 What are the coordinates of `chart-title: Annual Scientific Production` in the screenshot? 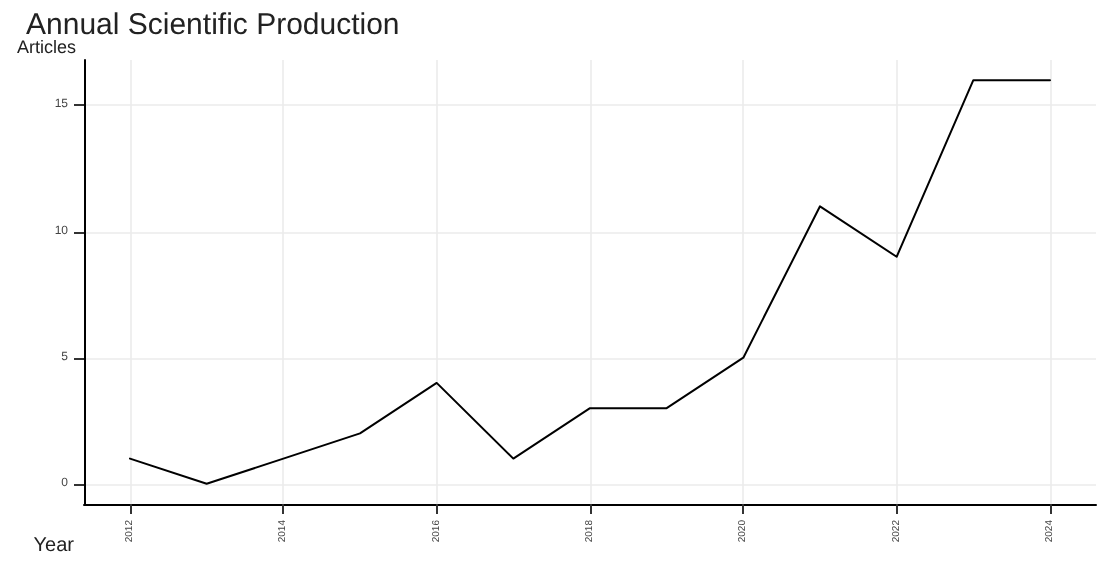 It's located at (213, 25).